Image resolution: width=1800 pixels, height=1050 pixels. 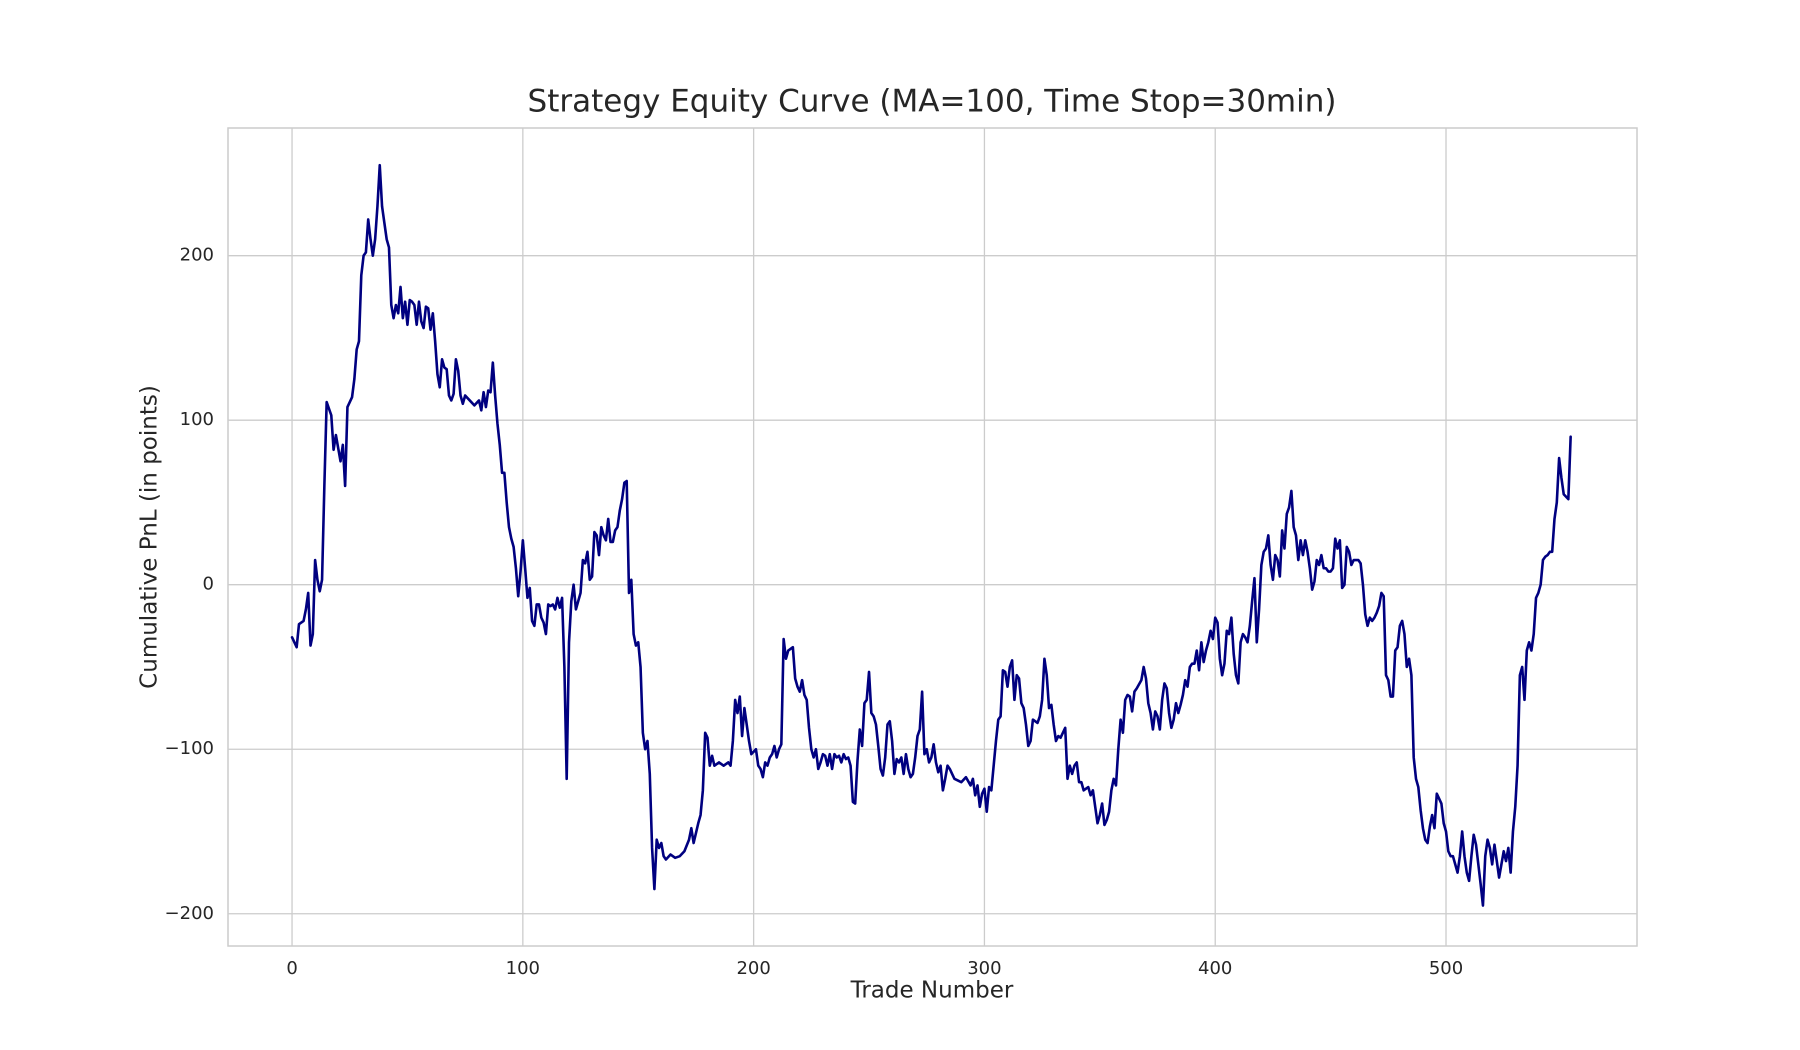 I want to click on x-tick-label: 400, so click(x=1215, y=968).